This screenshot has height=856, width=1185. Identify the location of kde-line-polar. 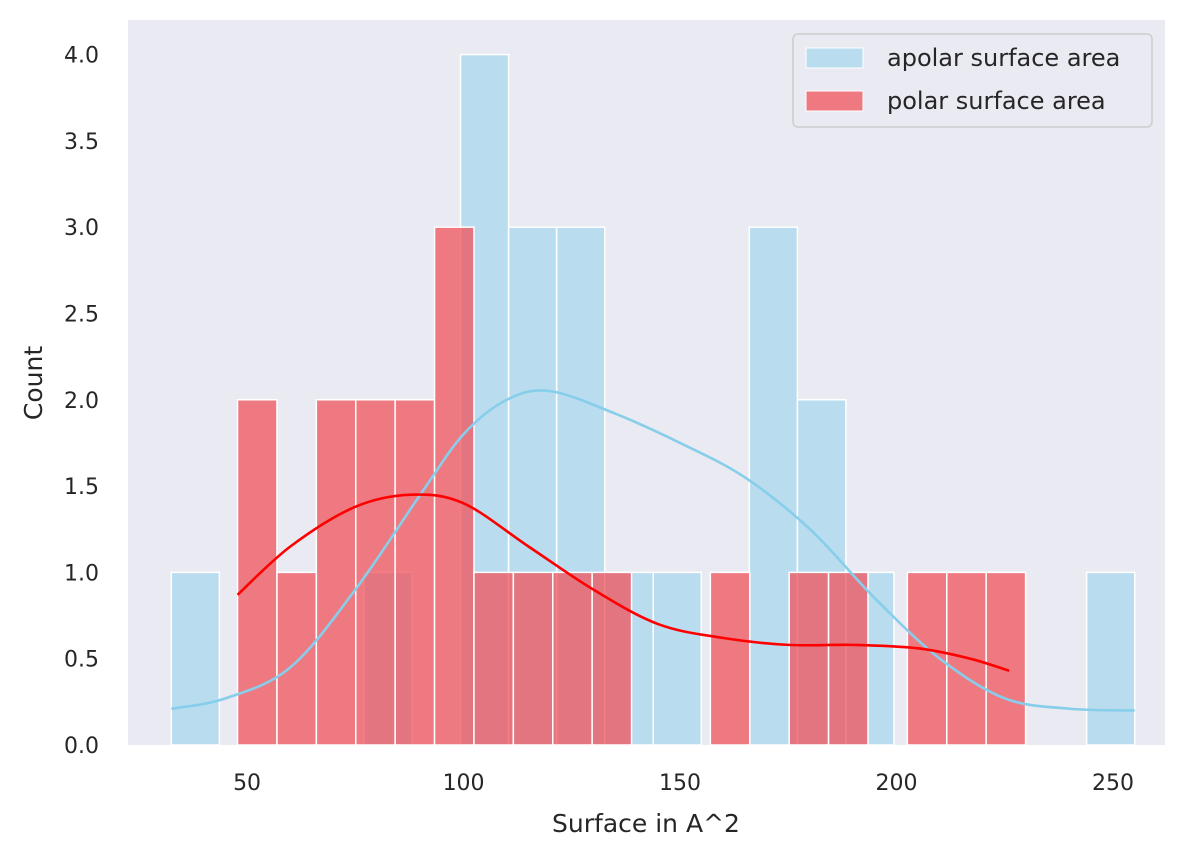
(623, 583).